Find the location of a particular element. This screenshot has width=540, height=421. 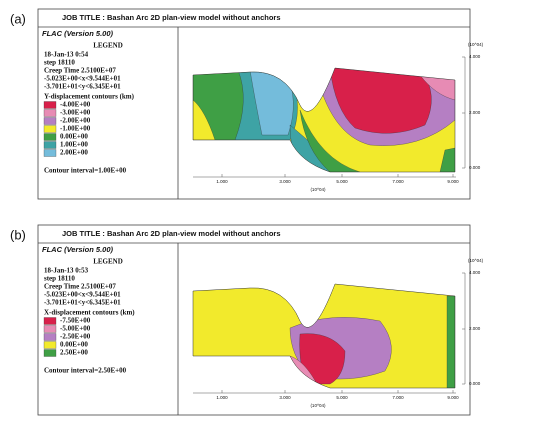

legend-line: 18-Jan-13 0:53 is located at coordinates (66, 271).